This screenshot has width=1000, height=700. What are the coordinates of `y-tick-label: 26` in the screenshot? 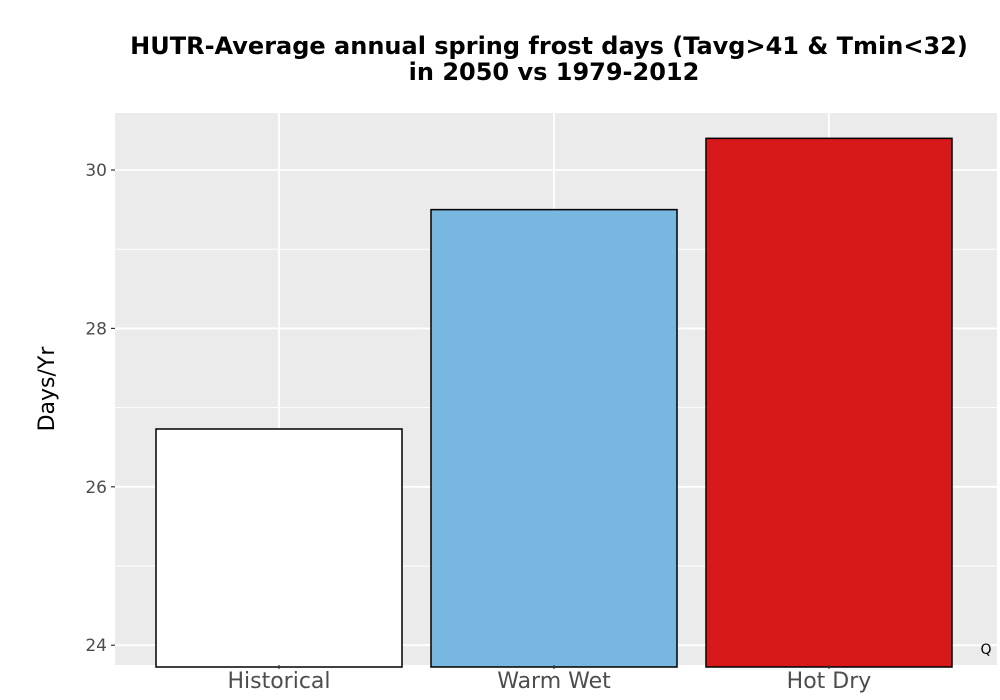 It's located at (96, 488).